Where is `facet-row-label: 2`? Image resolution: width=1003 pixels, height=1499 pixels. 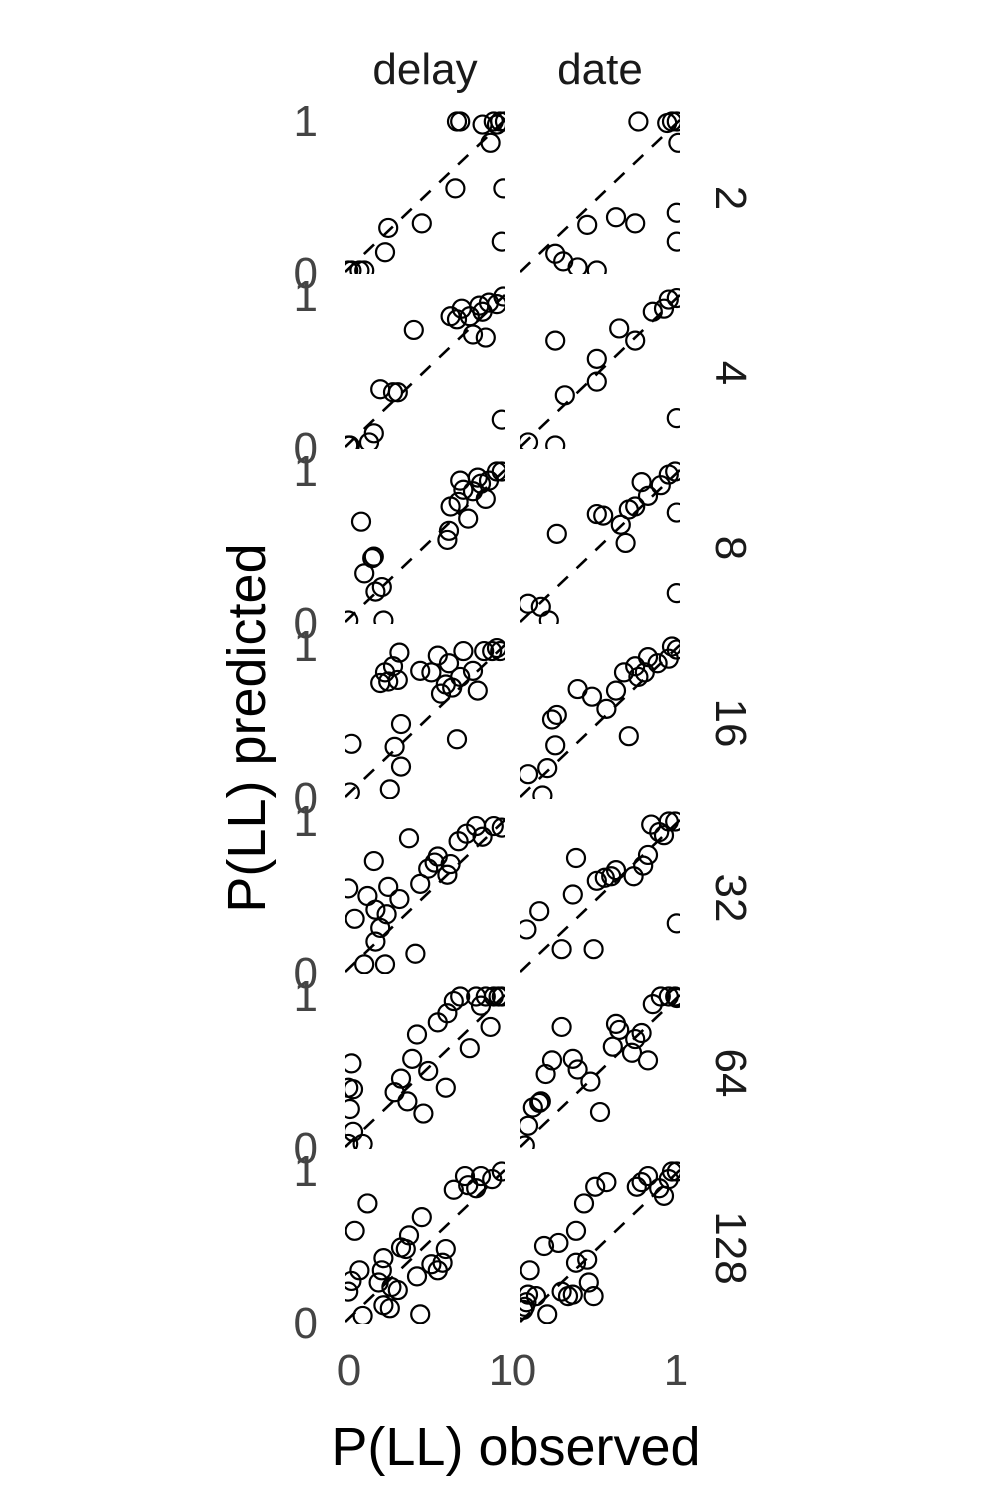 facet-row-label: 2 is located at coordinates (730, 198).